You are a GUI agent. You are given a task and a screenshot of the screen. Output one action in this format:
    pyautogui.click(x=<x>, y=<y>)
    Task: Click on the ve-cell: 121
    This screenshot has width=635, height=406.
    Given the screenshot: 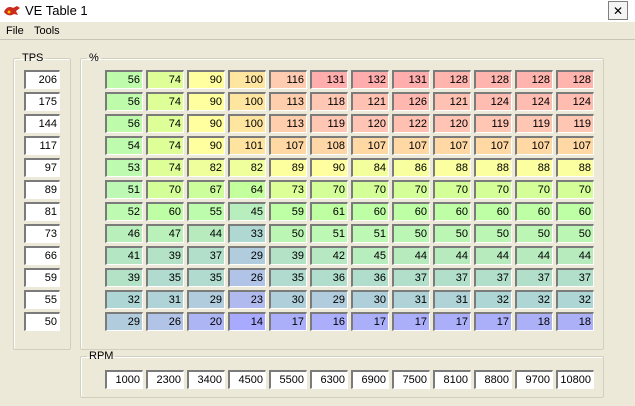 What is the action you would take?
    pyautogui.click(x=370, y=101)
    